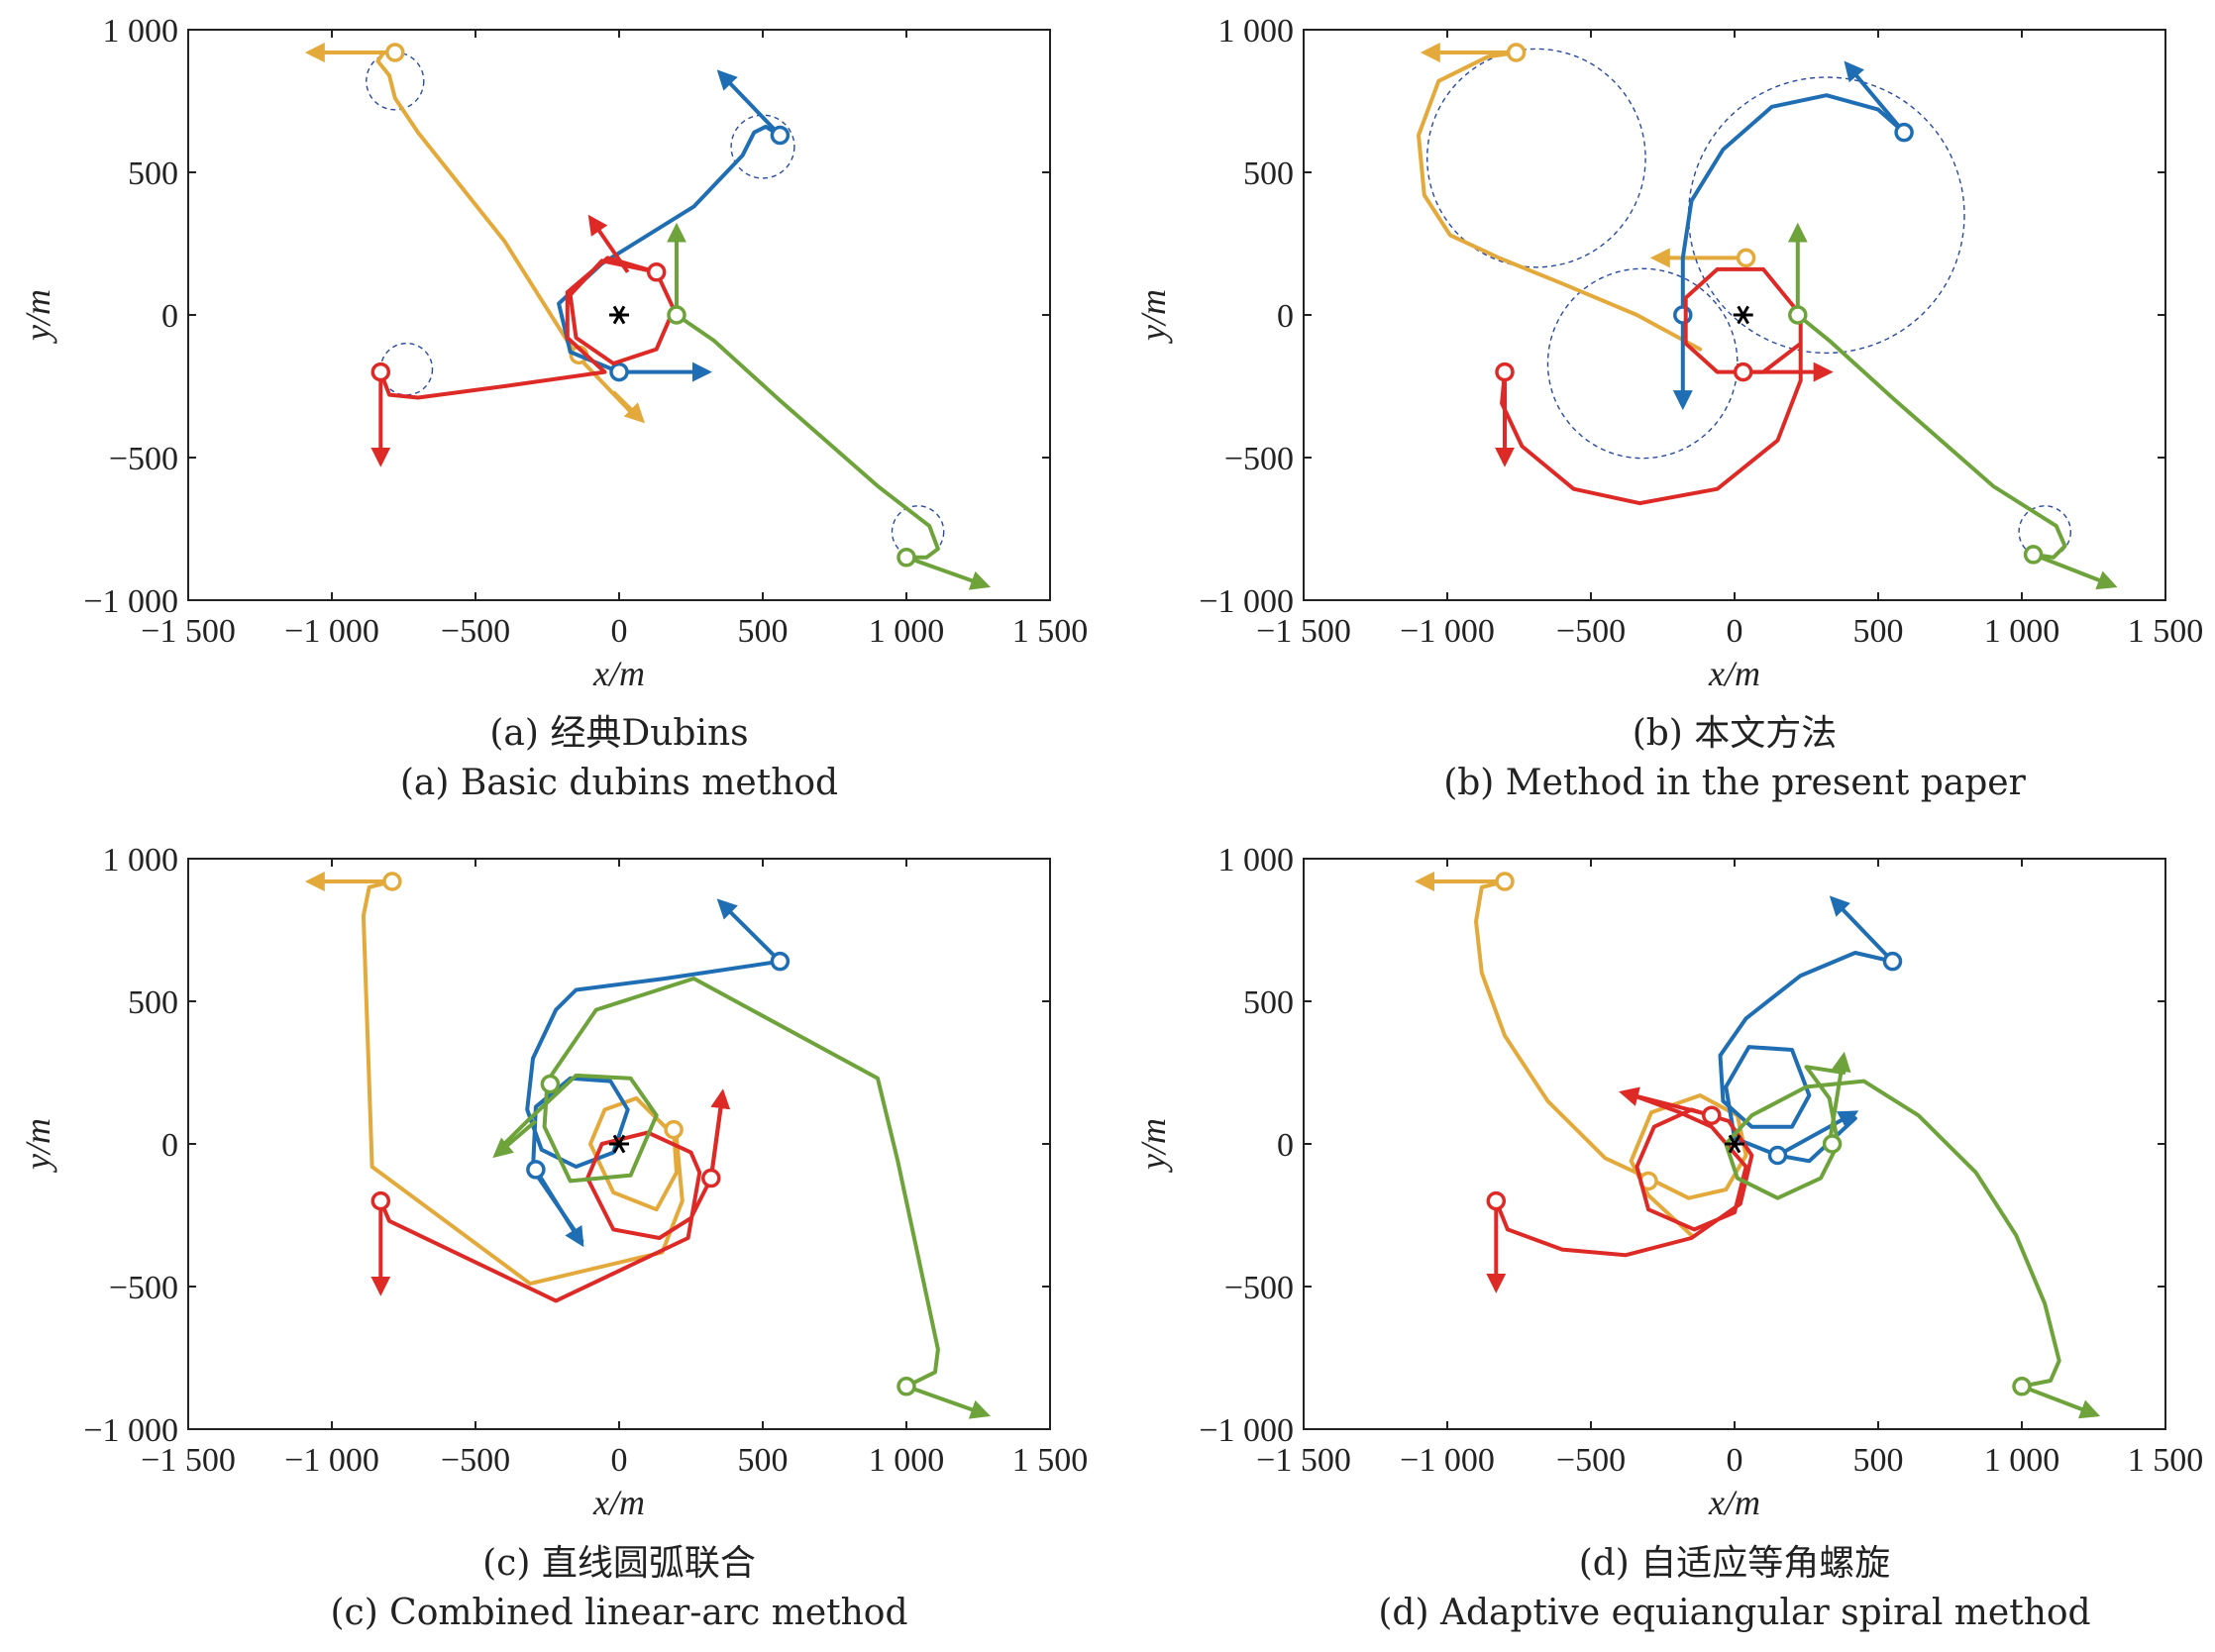 The image size is (2215, 1652). Describe the element at coordinates (1268, 173) in the screenshot. I see `y-tick-label: 500` at that location.